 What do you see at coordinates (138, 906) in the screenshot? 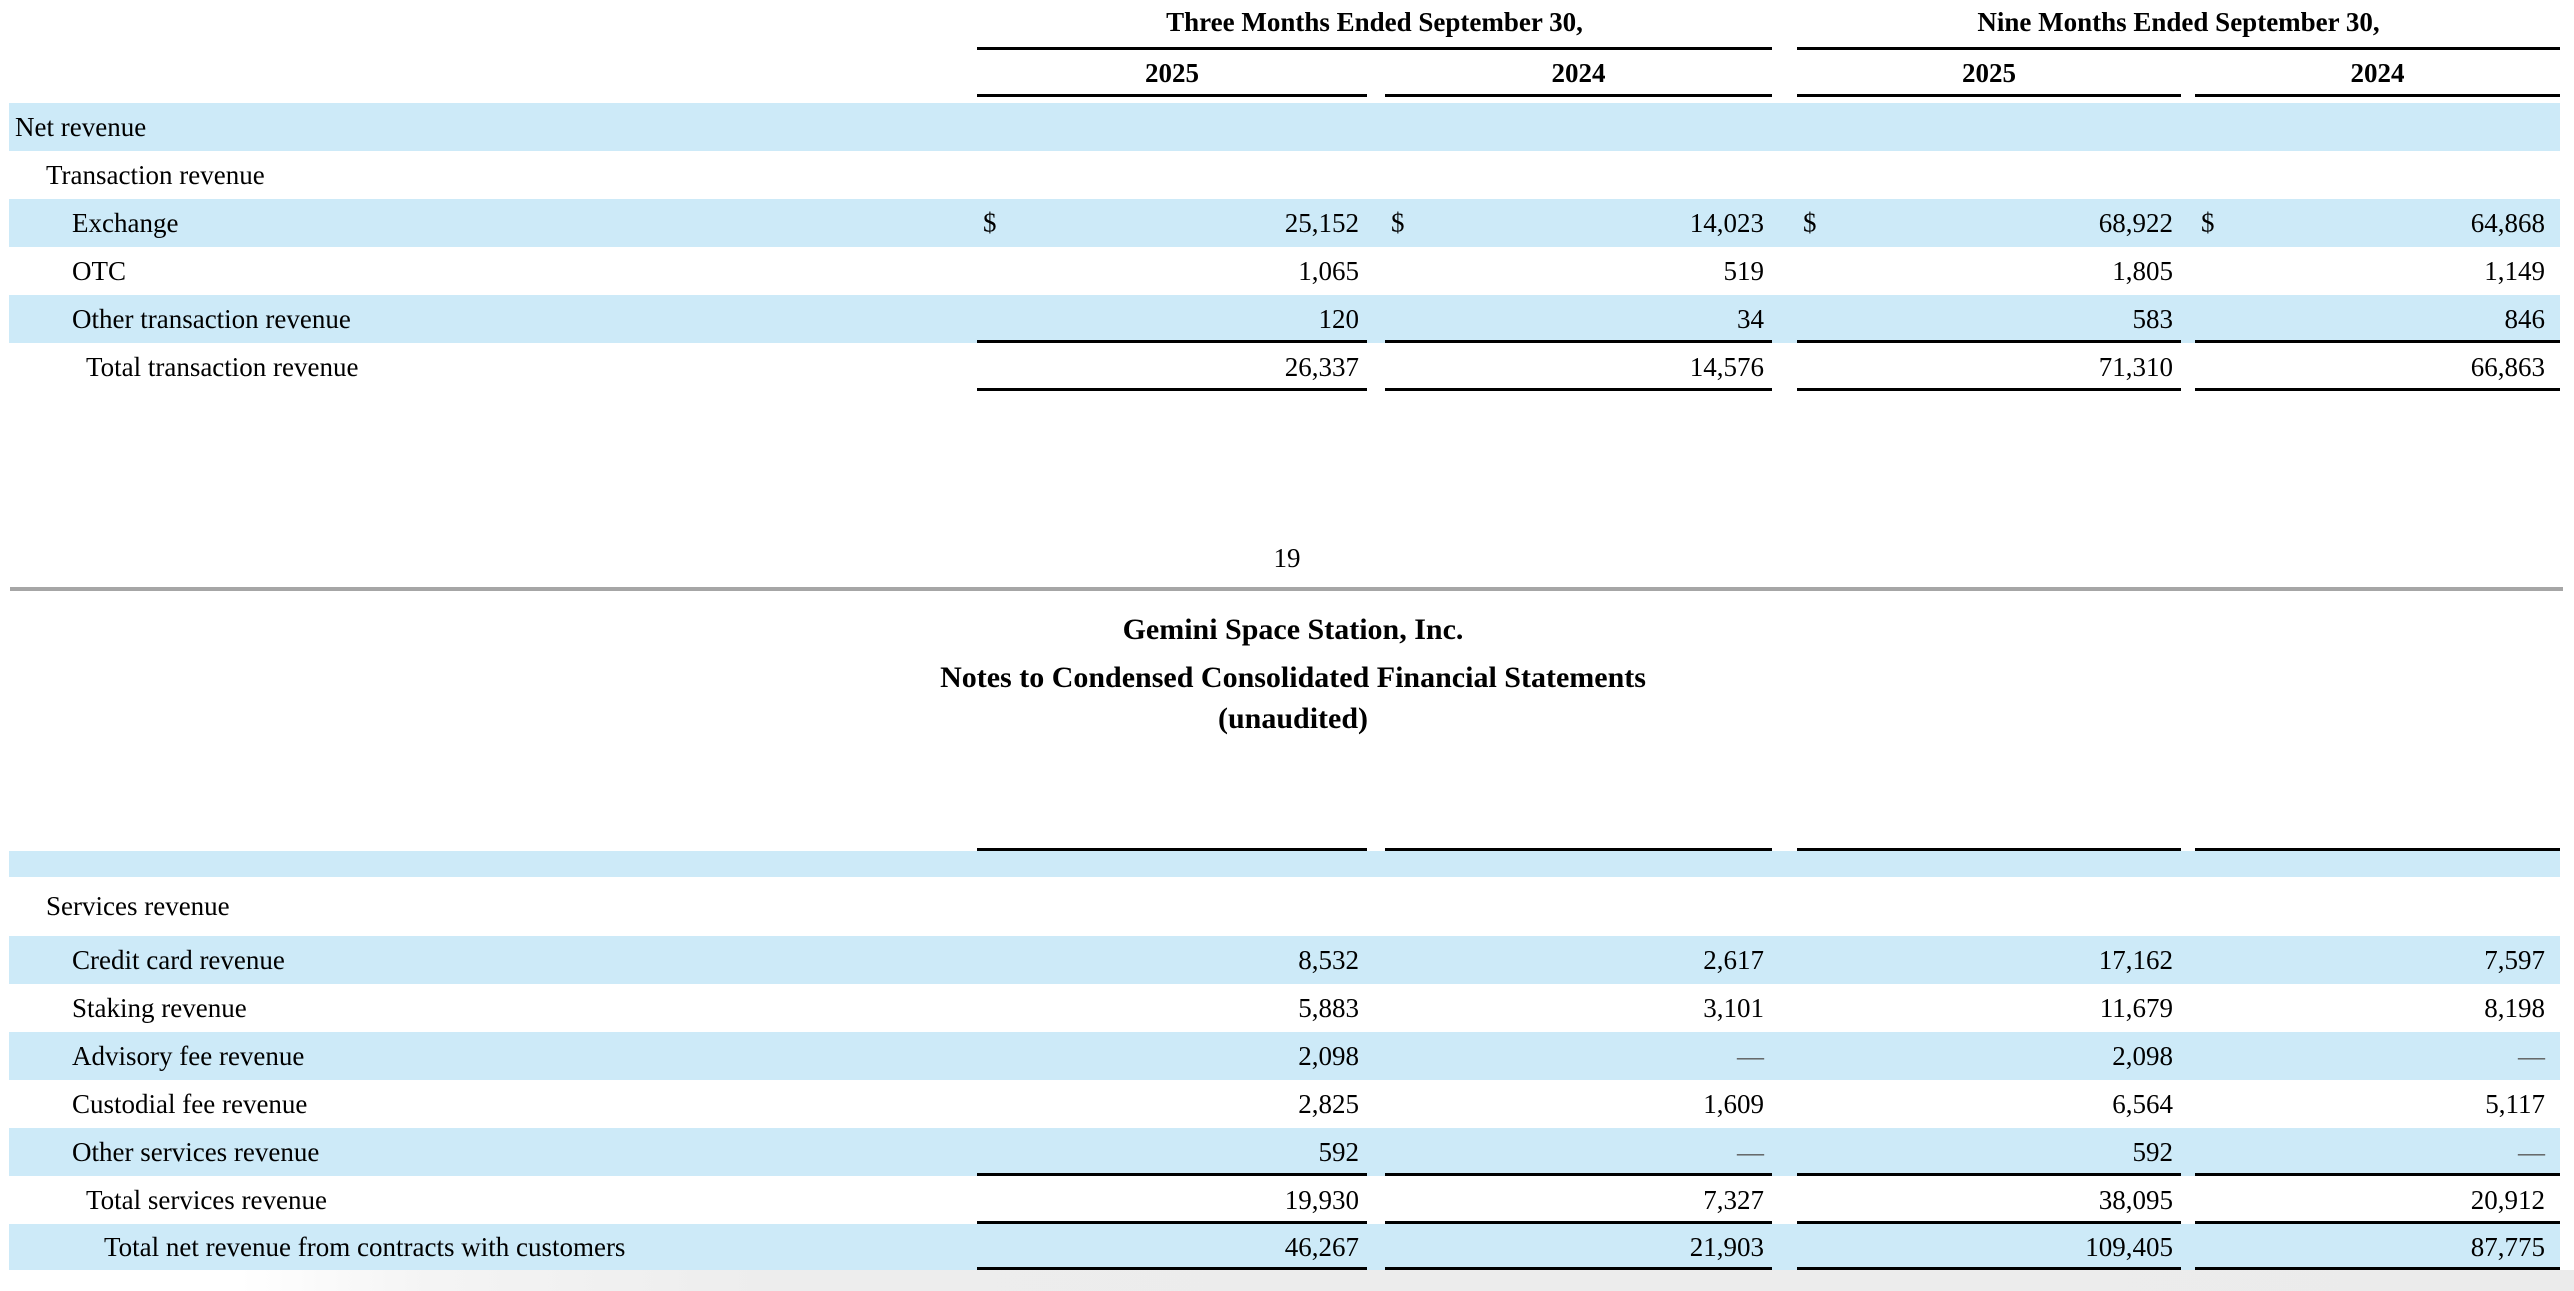
I see `row-label: Services revenue` at bounding box center [138, 906].